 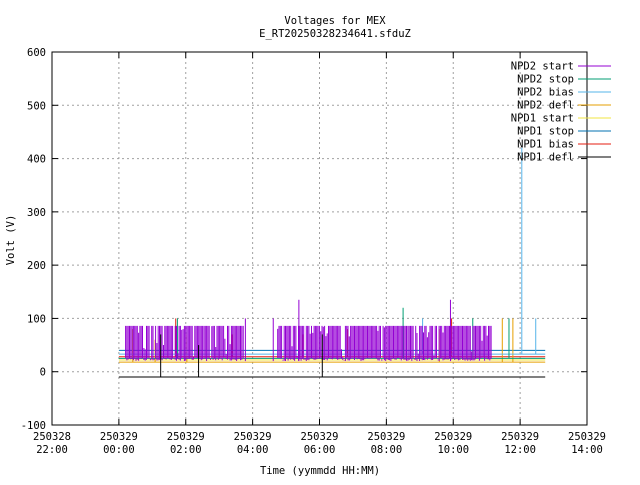 I want to click on legend-label-npd1-stop: NPD1 stop, so click(x=545, y=132).